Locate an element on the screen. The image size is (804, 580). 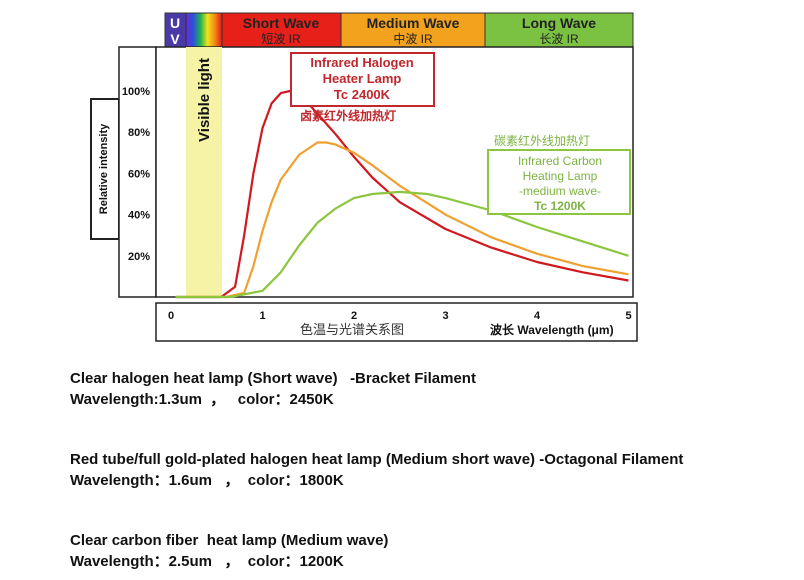
long-wave-band is located at coordinates (559, 30).